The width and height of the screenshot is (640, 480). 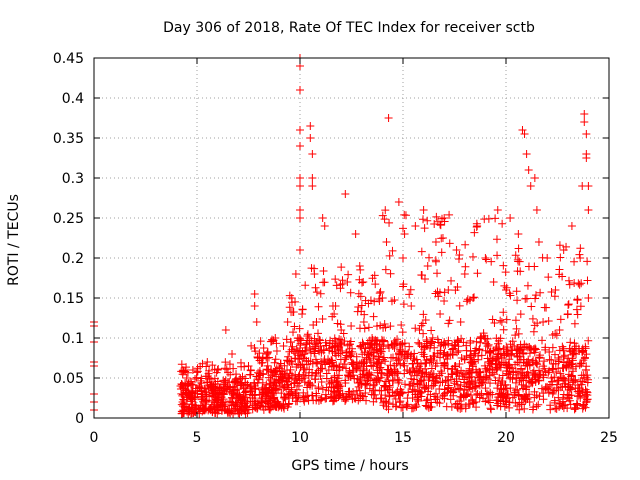 I want to click on x-tick-label: 0, so click(x=94, y=438).